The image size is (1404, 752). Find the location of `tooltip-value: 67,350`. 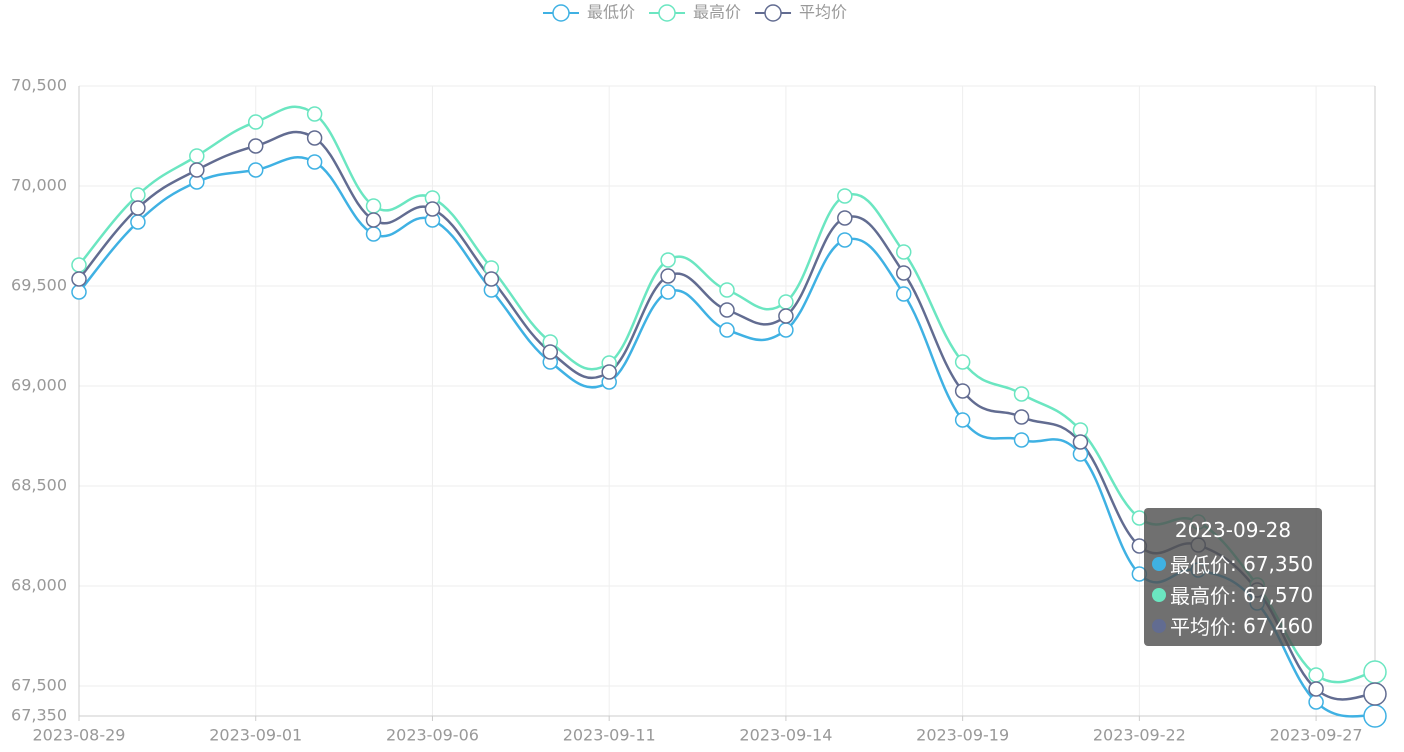

tooltip-value: 67,350 is located at coordinates (1278, 563).